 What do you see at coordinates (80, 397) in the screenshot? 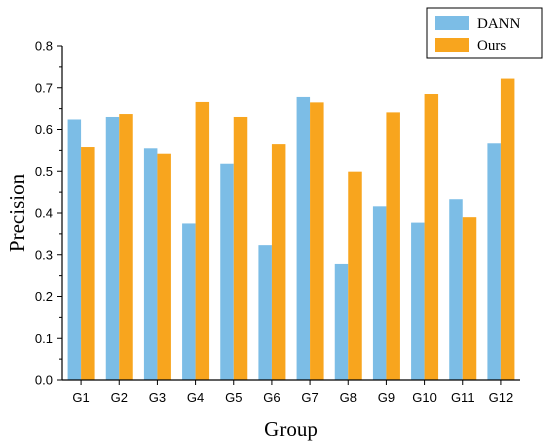
I see `x-tick-label: G1` at bounding box center [80, 397].